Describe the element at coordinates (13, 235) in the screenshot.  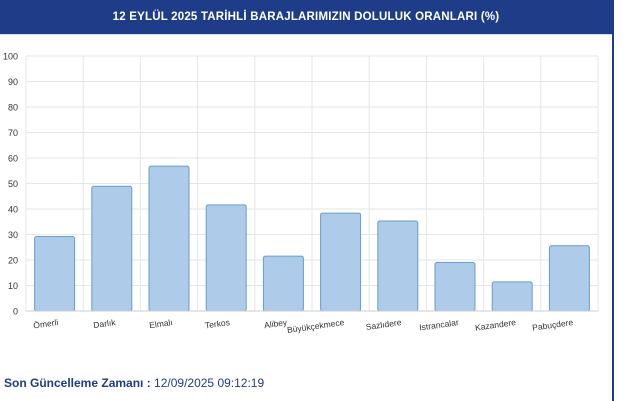
I see `y-tick-label: 30` at that location.